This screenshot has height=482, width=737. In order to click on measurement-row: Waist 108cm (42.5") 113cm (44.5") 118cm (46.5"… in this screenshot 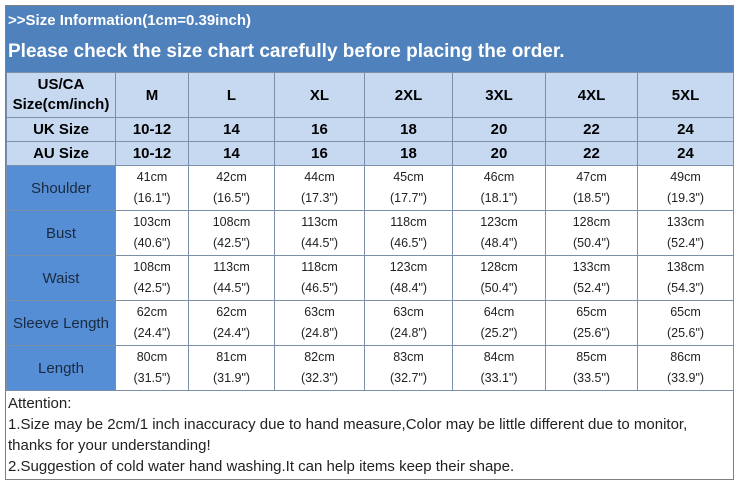, I will do `click(370, 278)`.